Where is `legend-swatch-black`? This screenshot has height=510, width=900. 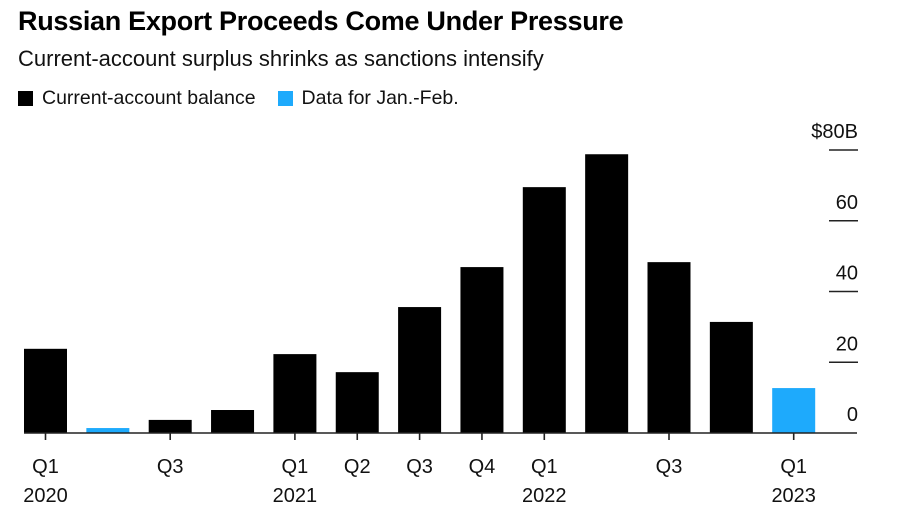 legend-swatch-black is located at coordinates (25, 98).